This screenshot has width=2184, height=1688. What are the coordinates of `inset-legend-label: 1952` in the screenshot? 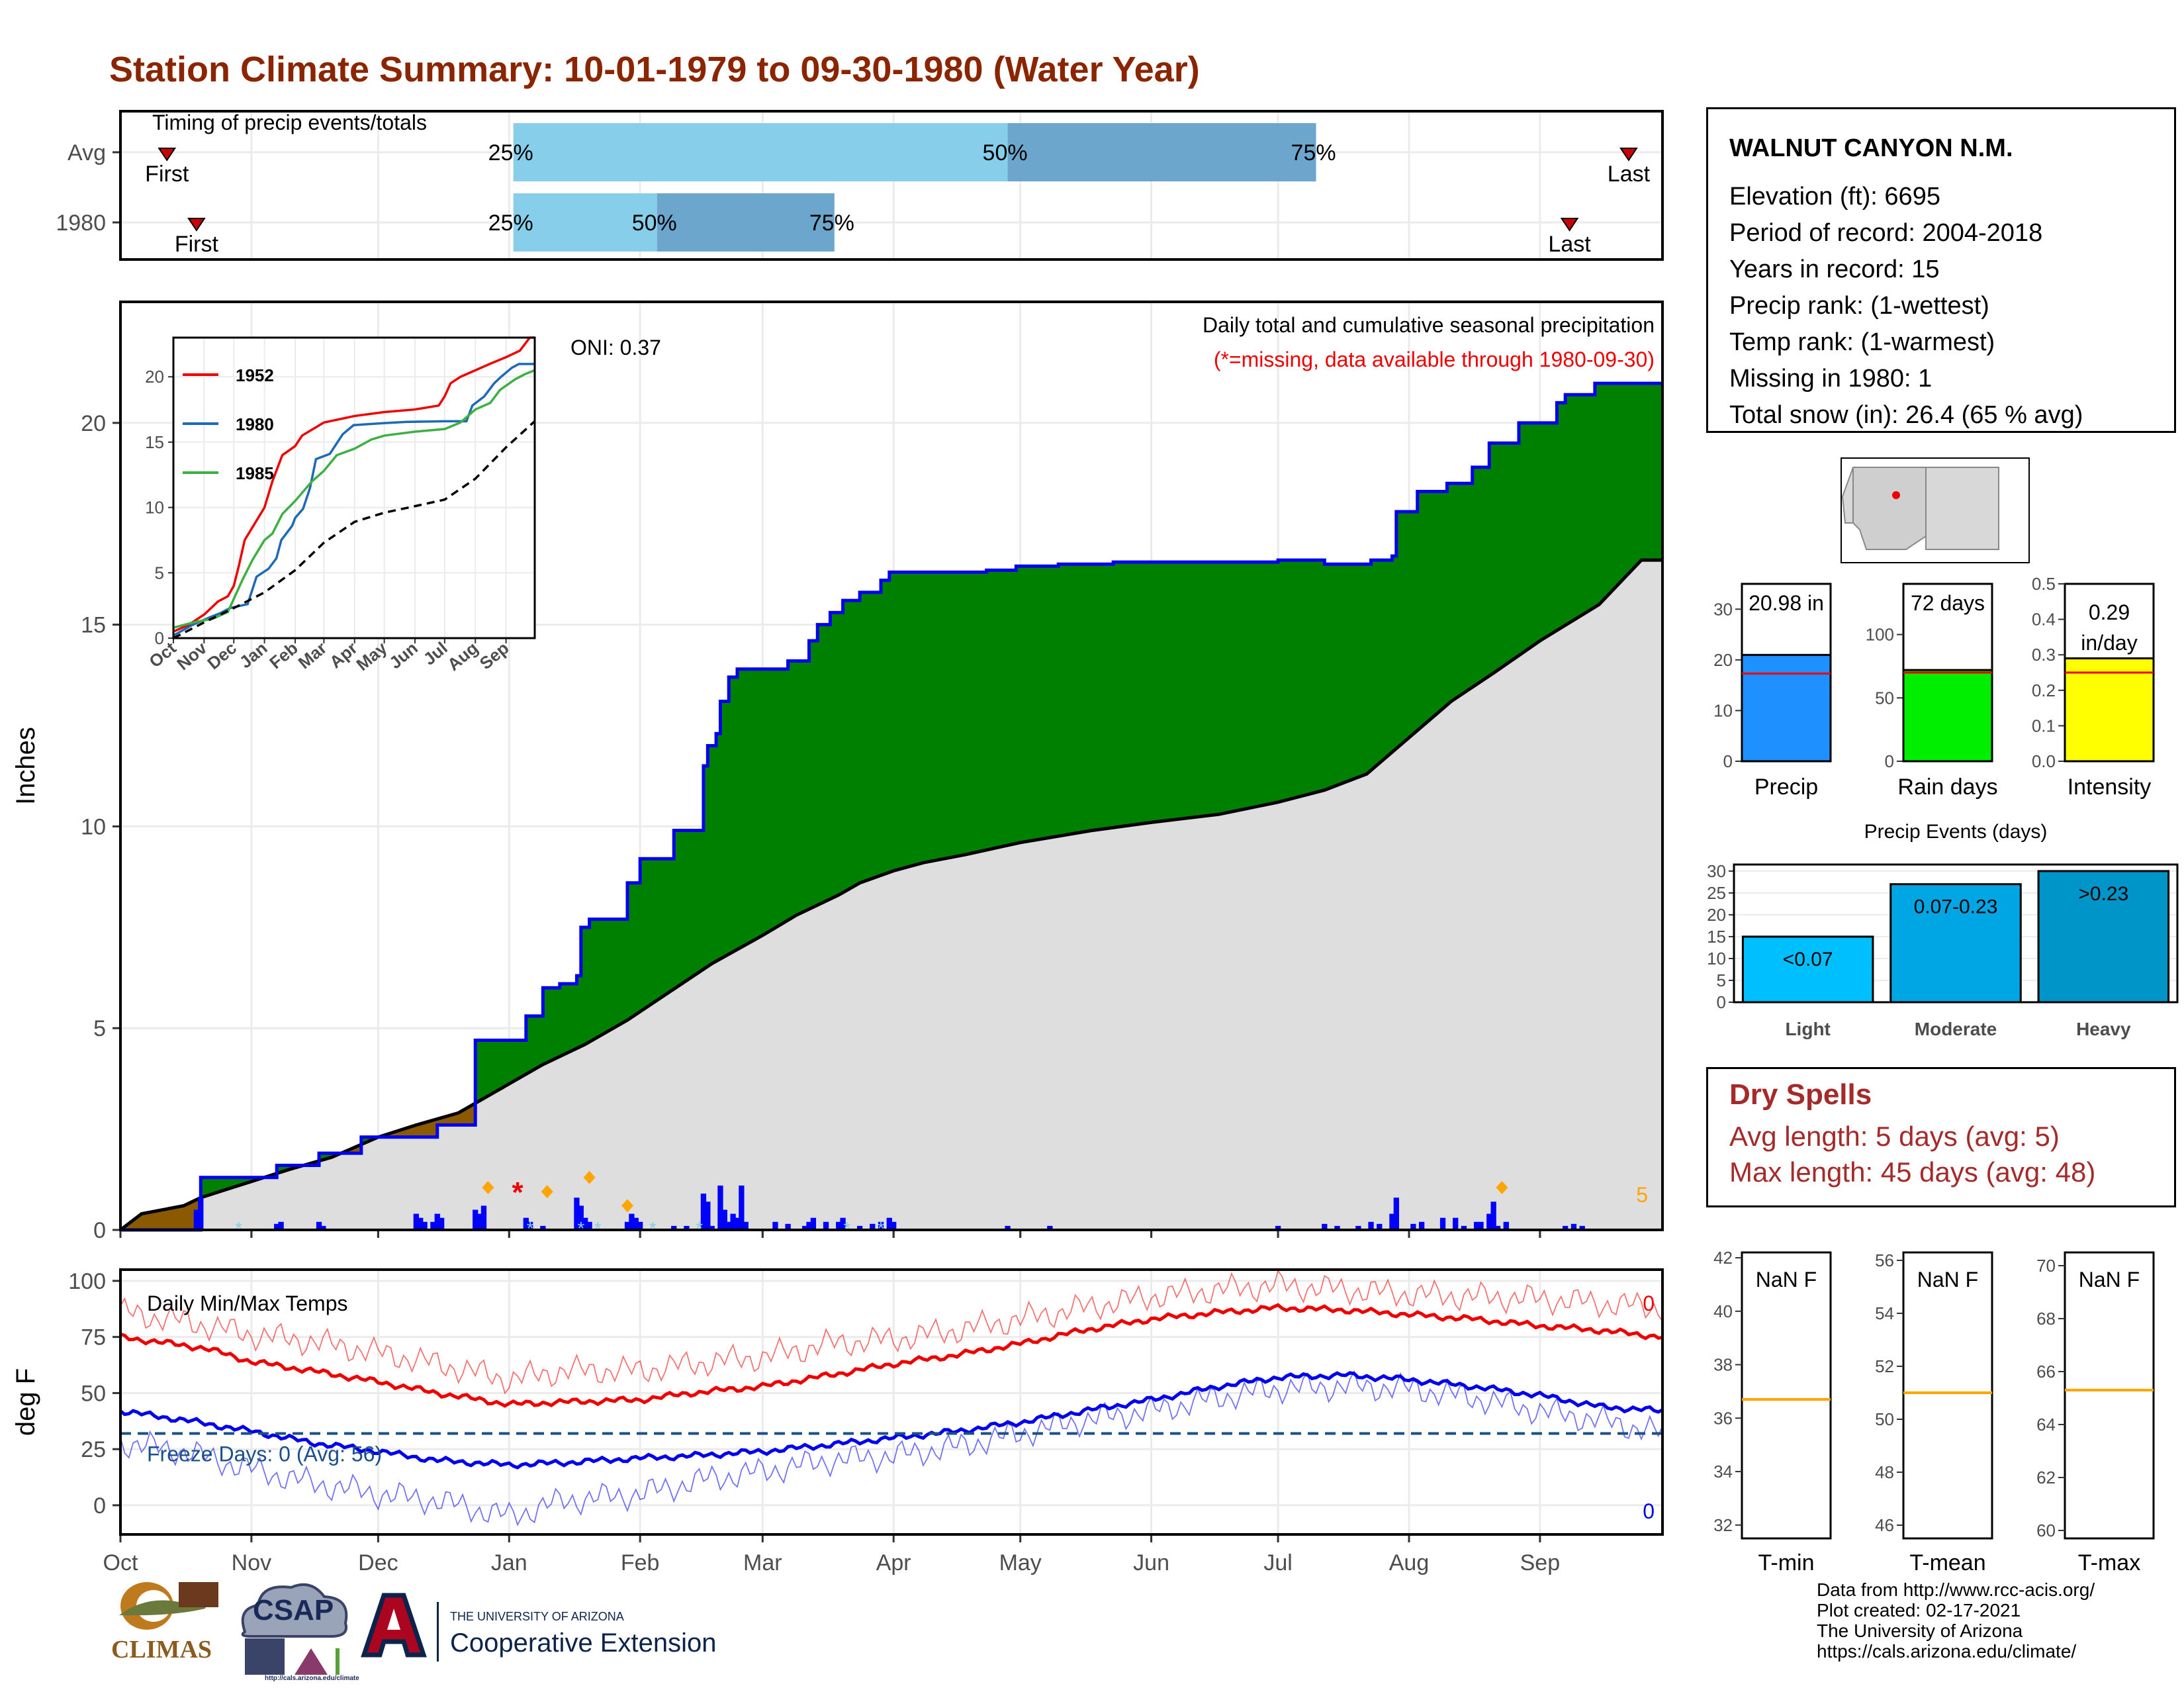 It's located at (255, 375).